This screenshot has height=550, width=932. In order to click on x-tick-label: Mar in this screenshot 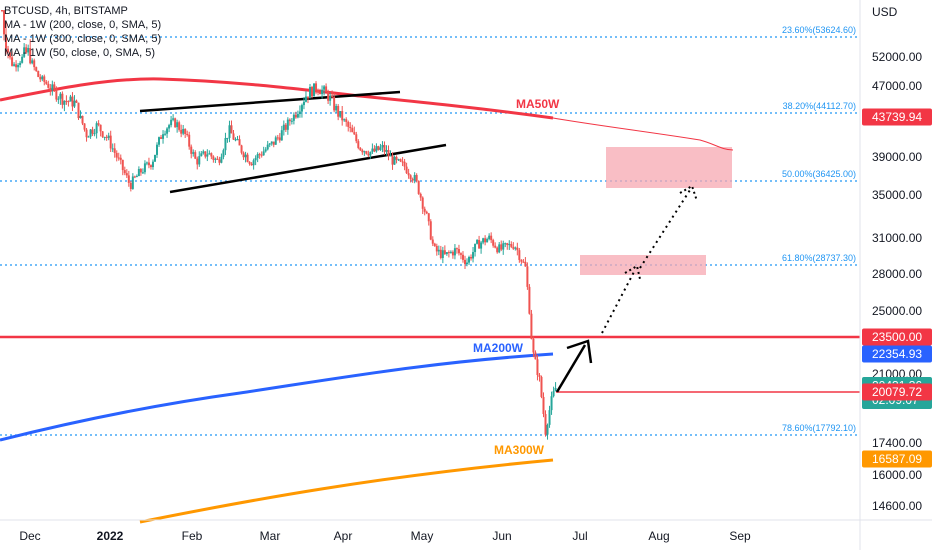, I will do `click(270, 536)`.